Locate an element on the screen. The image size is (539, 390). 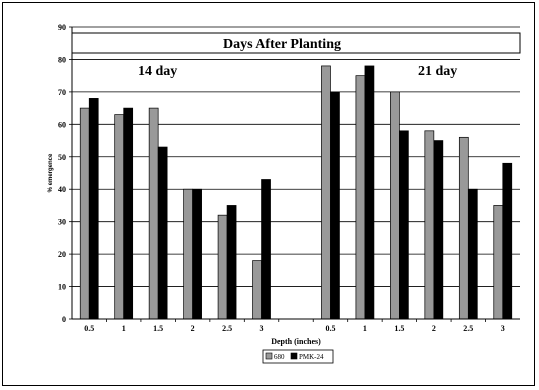
y-tick-label: 0 is located at coordinates (64, 319).